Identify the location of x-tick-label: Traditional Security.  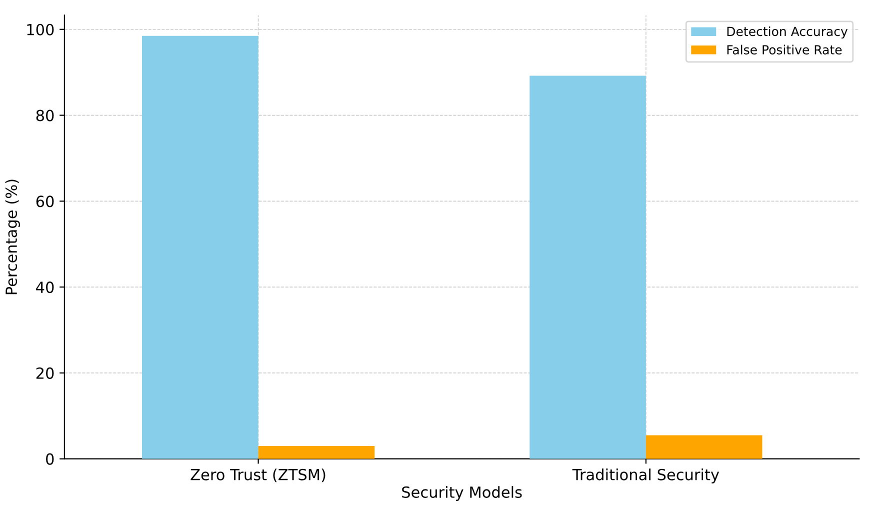
(646, 476).